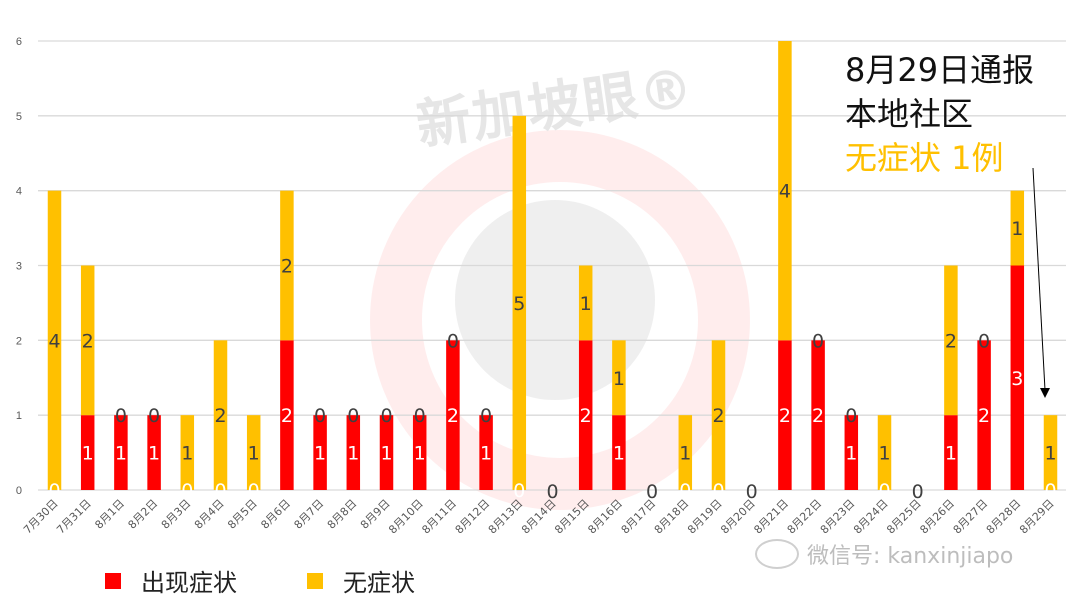  I want to click on callout-line-2: 本地社区, so click(909, 114).